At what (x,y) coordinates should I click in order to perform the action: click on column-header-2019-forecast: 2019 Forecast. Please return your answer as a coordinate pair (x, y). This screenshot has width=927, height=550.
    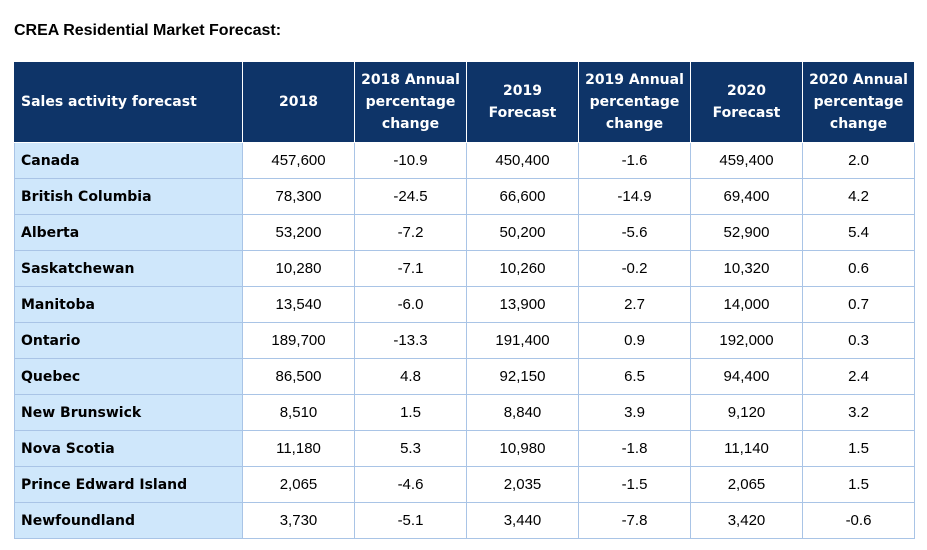
    Looking at the image, I should click on (522, 102).